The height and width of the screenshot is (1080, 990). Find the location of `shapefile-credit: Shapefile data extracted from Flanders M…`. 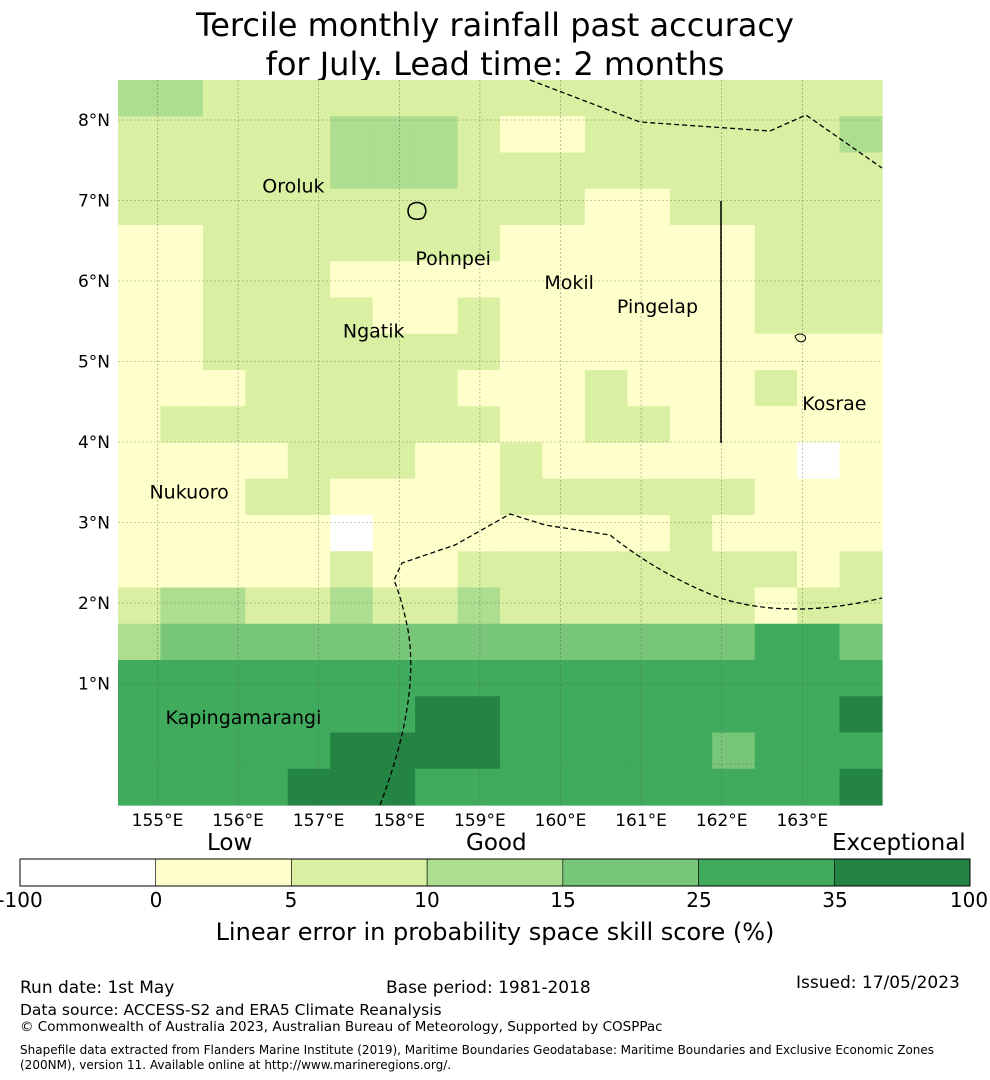

shapefile-credit: Shapefile data extracted from Flanders M… is located at coordinates (477, 1057).